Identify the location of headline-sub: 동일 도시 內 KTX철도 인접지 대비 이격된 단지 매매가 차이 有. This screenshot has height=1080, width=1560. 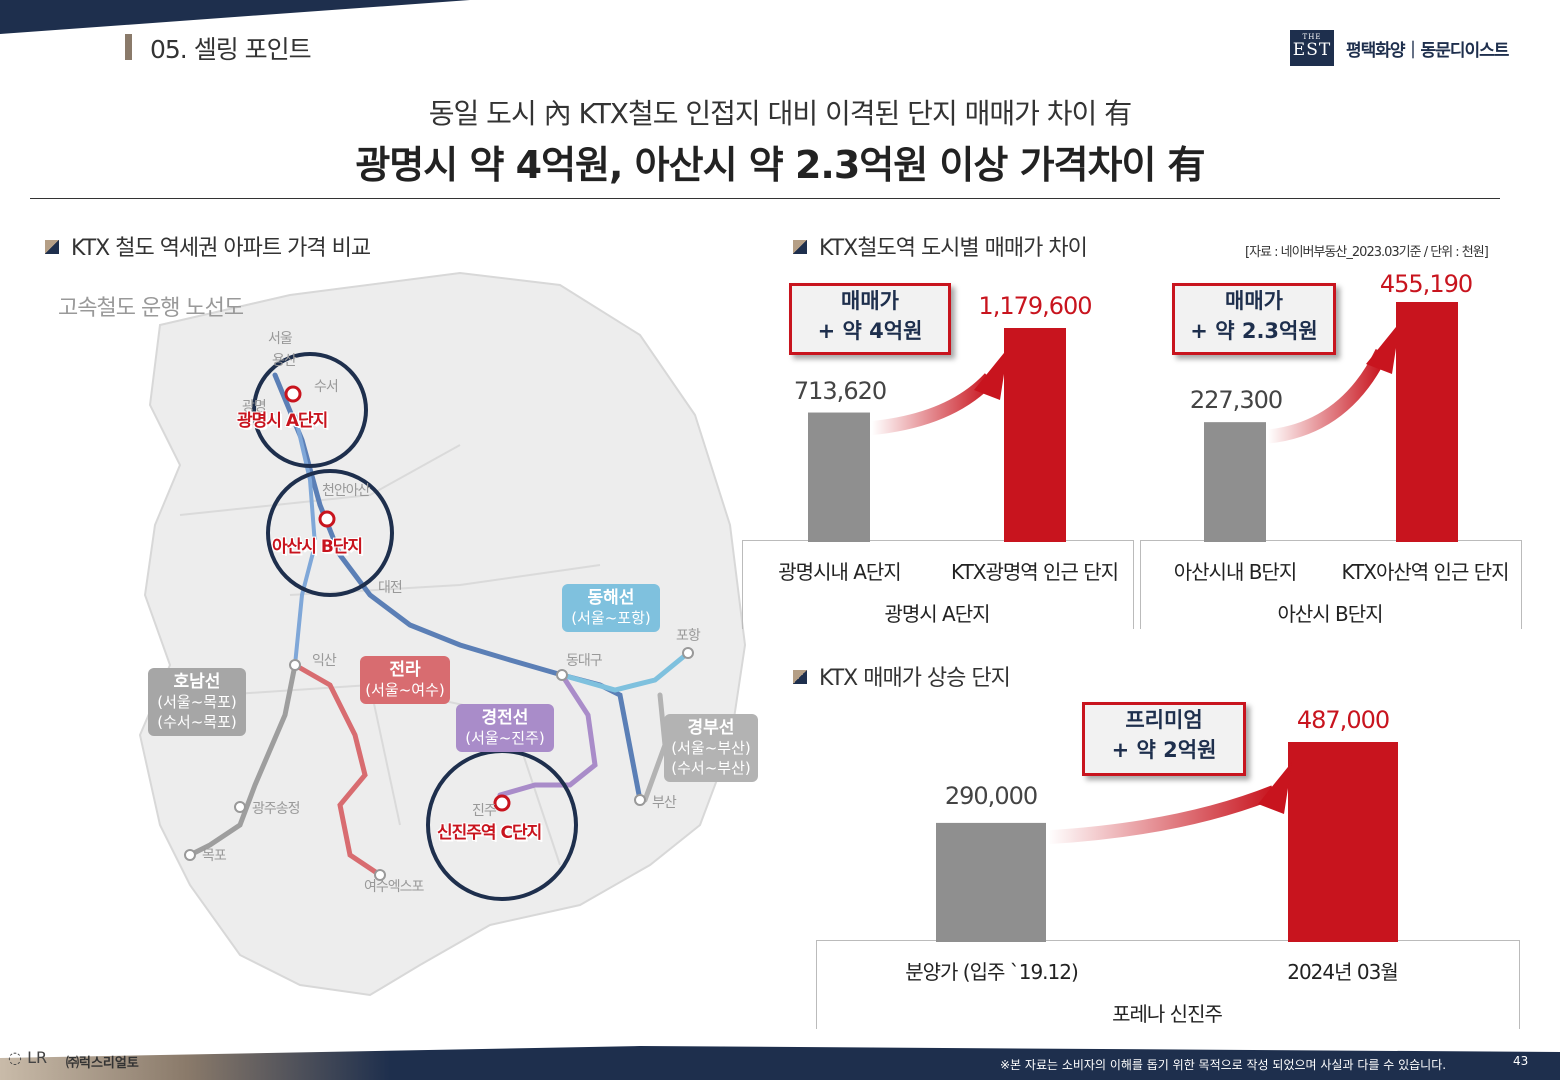
(780, 113).